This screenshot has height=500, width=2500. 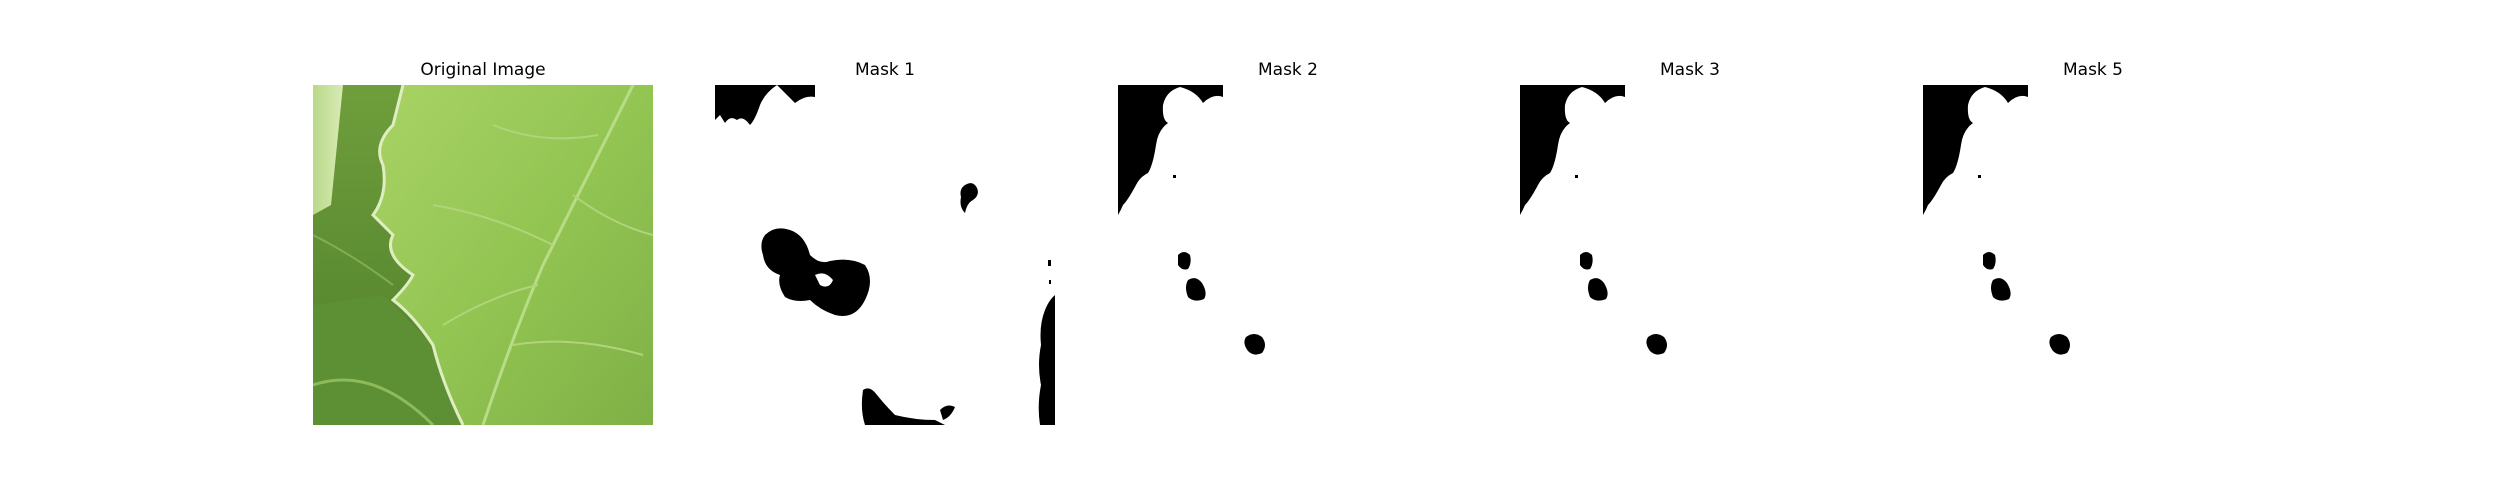 I want to click on mask-2-image, so click(x=1288, y=255).